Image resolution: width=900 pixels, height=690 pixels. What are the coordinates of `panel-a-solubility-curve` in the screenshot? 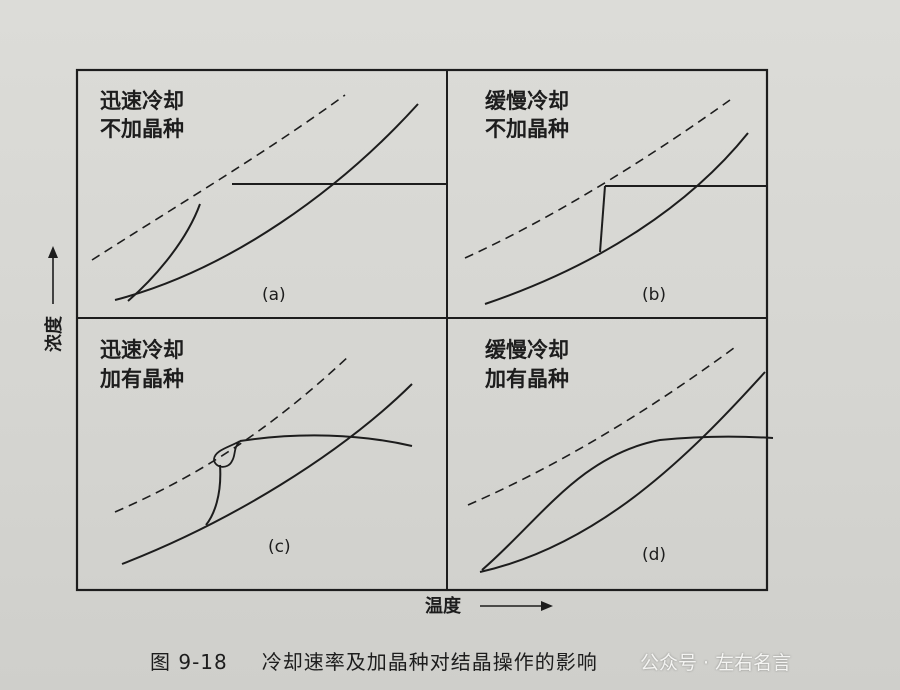 It's located at (266, 202).